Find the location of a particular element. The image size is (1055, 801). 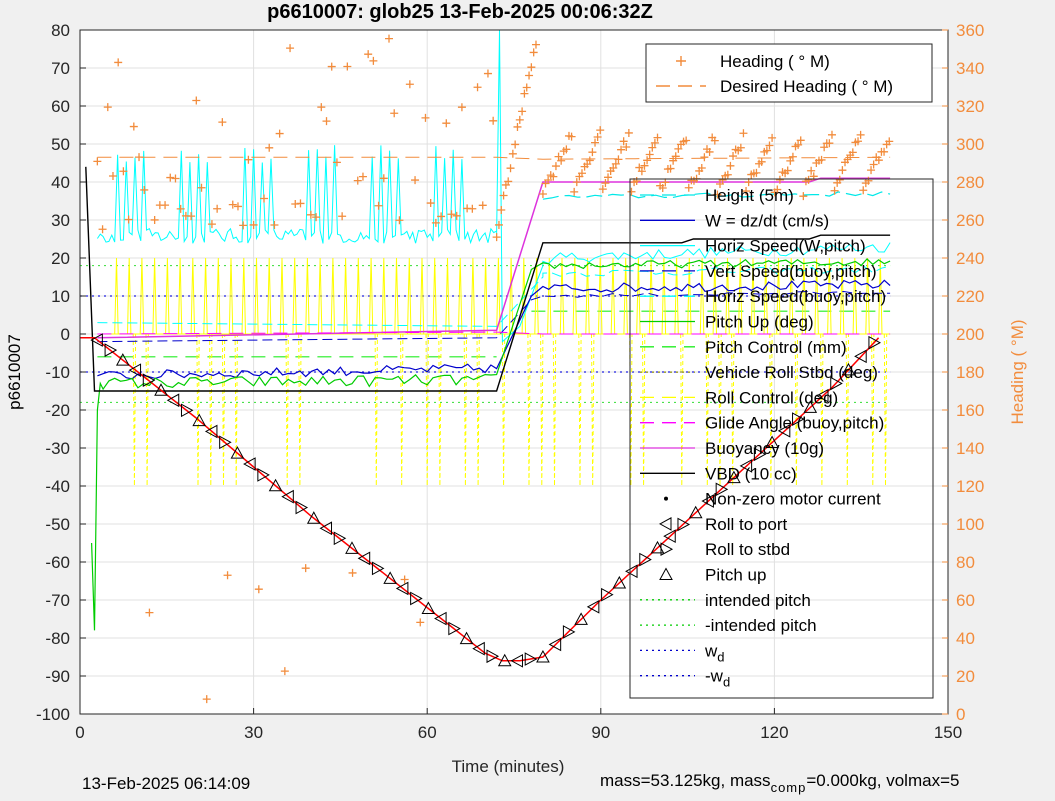

legend-main-label: W = dz/dt (cm/s) is located at coordinates (767, 220).